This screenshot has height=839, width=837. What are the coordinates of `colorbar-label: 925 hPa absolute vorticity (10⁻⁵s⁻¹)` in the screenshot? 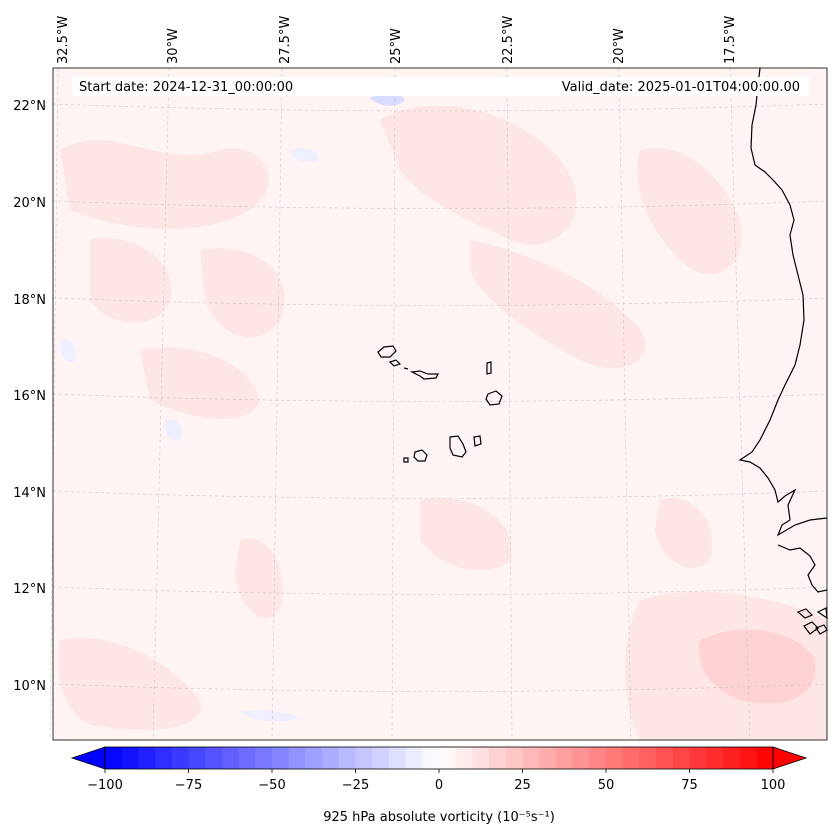 It's located at (439, 817).